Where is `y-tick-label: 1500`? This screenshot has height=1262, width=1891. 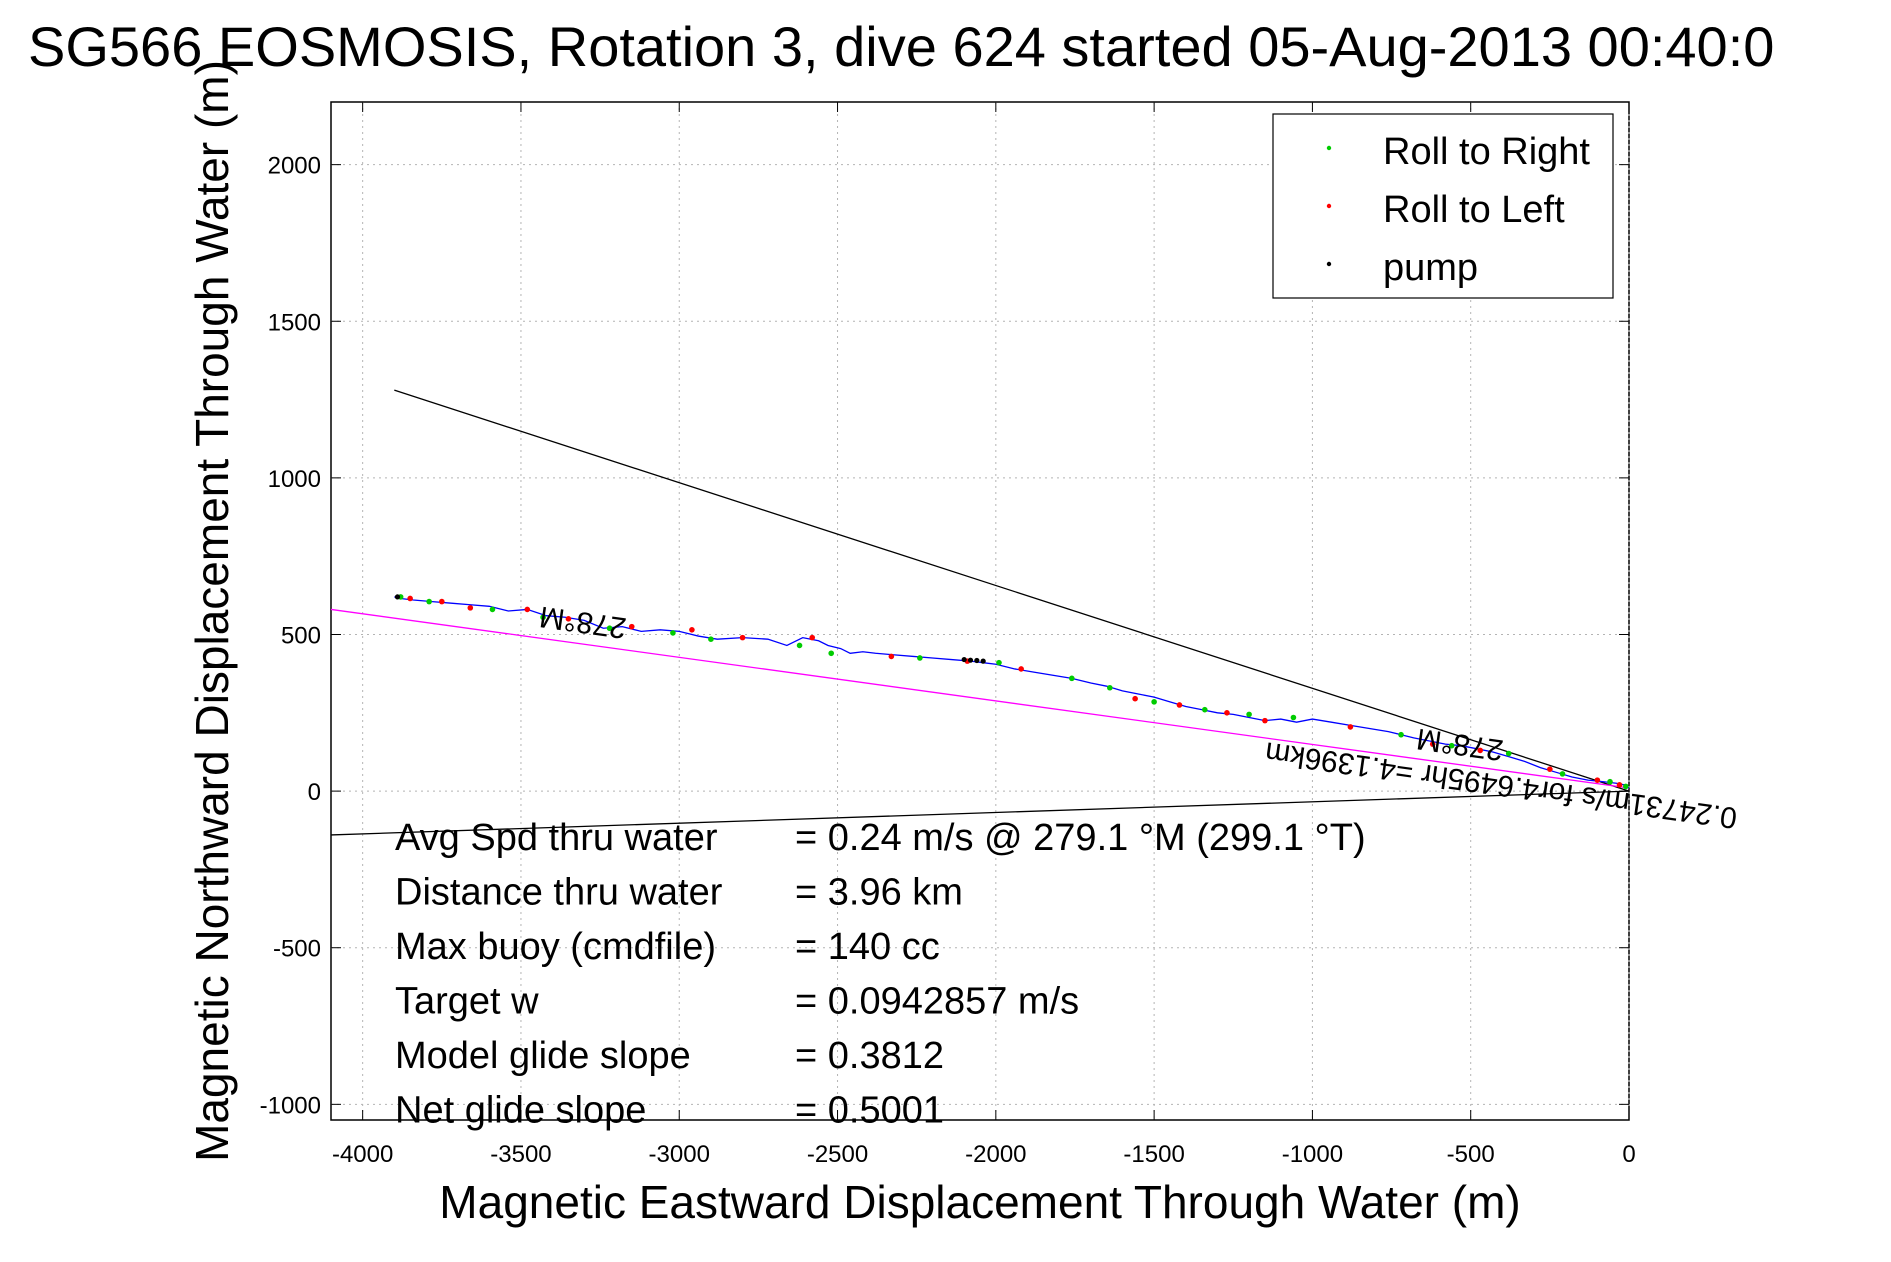 y-tick-label: 1500 is located at coordinates (294, 322).